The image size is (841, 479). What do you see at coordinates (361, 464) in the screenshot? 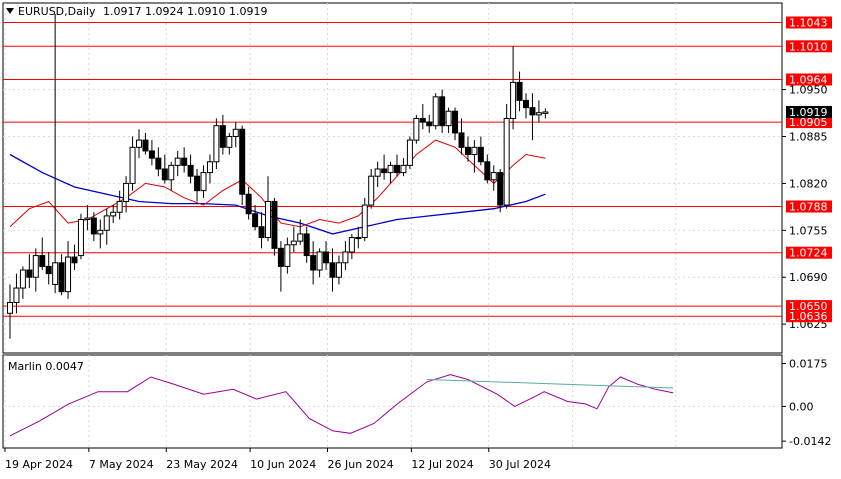
I see `time-tick-label: 26 Jun 2024` at bounding box center [361, 464].